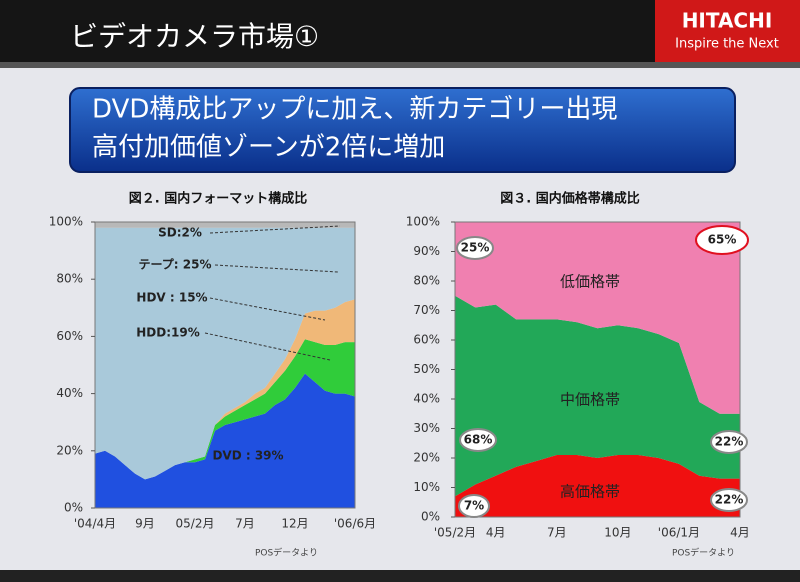 The height and width of the screenshot is (582, 800). What do you see at coordinates (727, 21) in the screenshot?
I see `logo: HITACHI` at bounding box center [727, 21].